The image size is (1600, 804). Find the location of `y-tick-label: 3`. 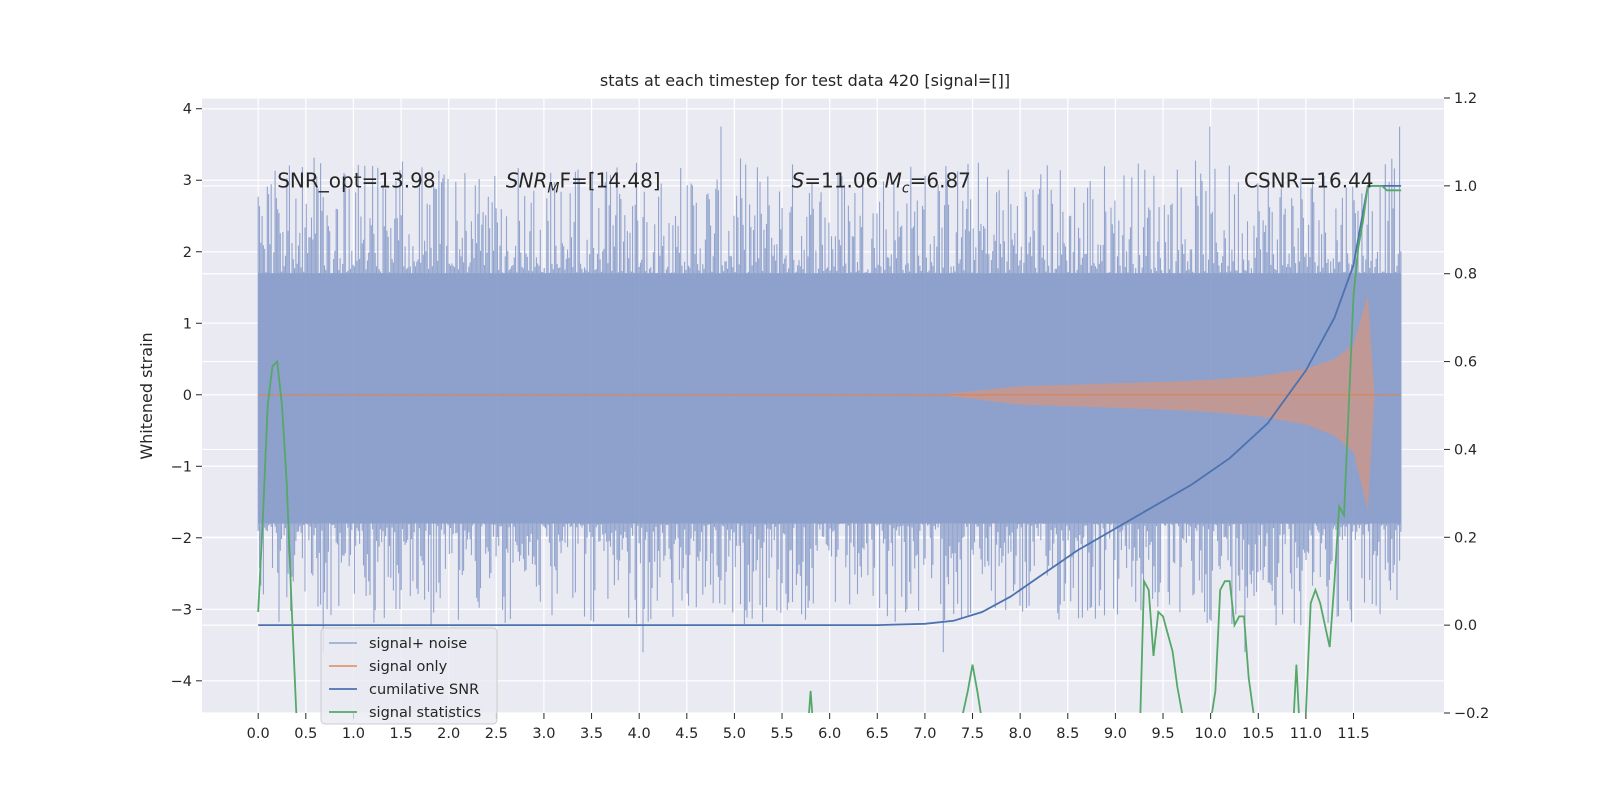

y-tick-label: 3 is located at coordinates (187, 181).